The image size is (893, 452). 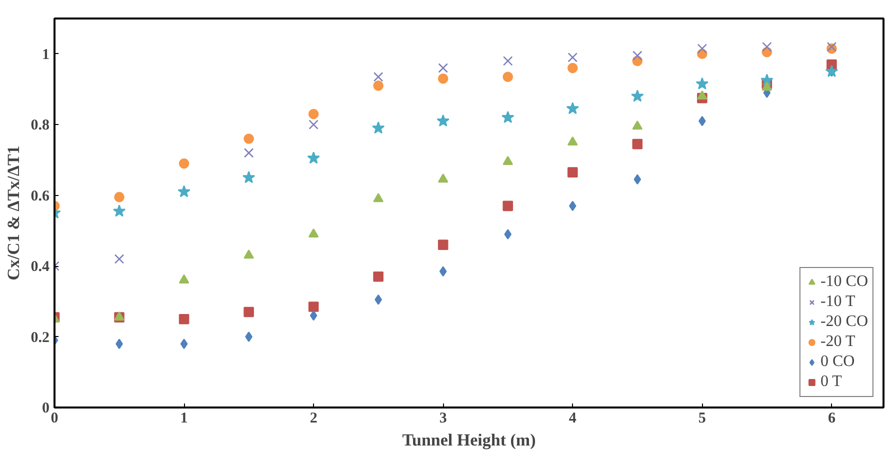 What do you see at coordinates (702, 418) in the screenshot?
I see `x-tick-label: 5` at bounding box center [702, 418].